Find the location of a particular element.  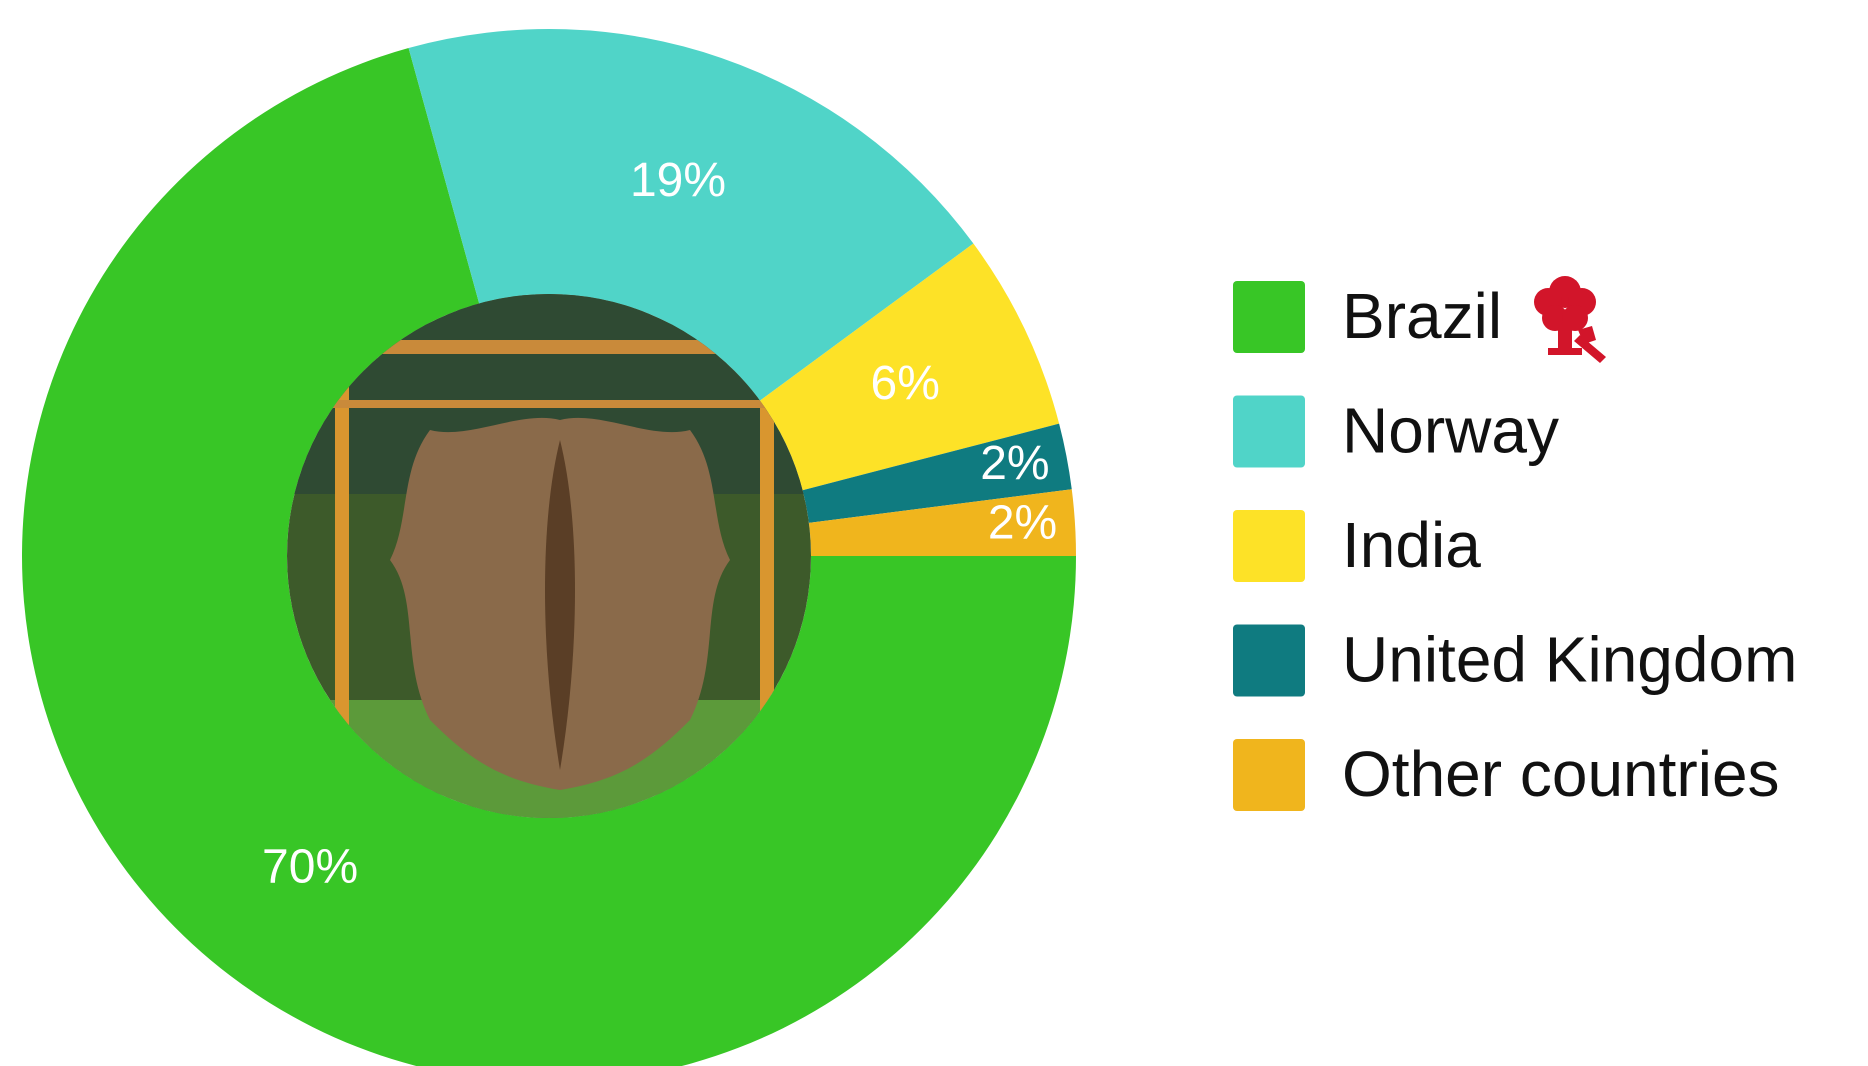

center-photo is located at coordinates (549, 556).